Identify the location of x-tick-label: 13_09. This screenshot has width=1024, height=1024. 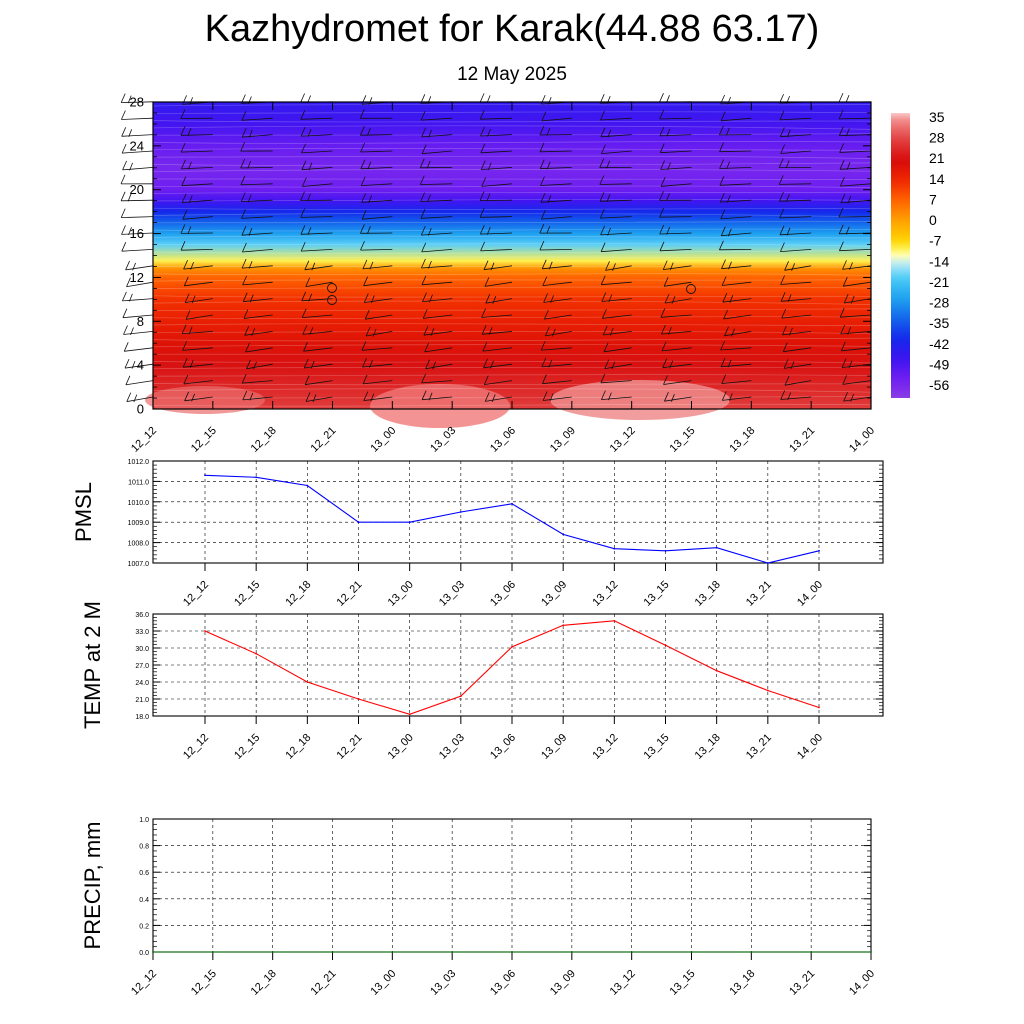
(554, 747).